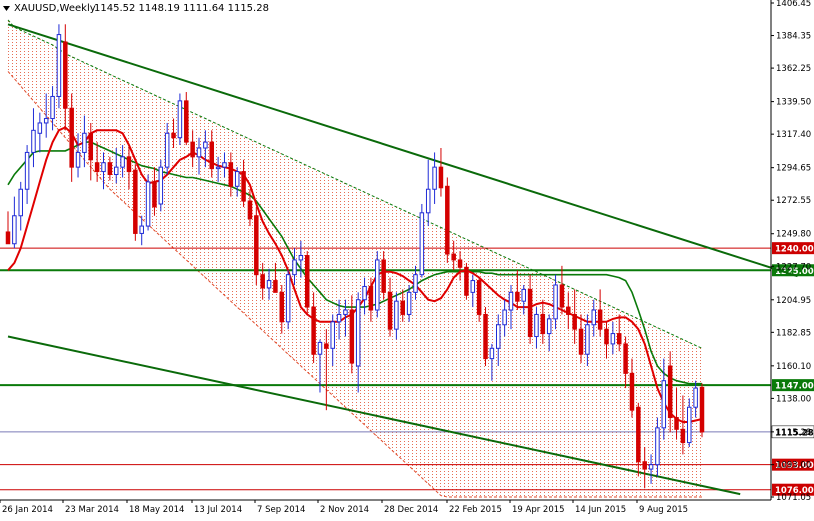  I want to click on price-tick-label: 1294.65, so click(793, 169).